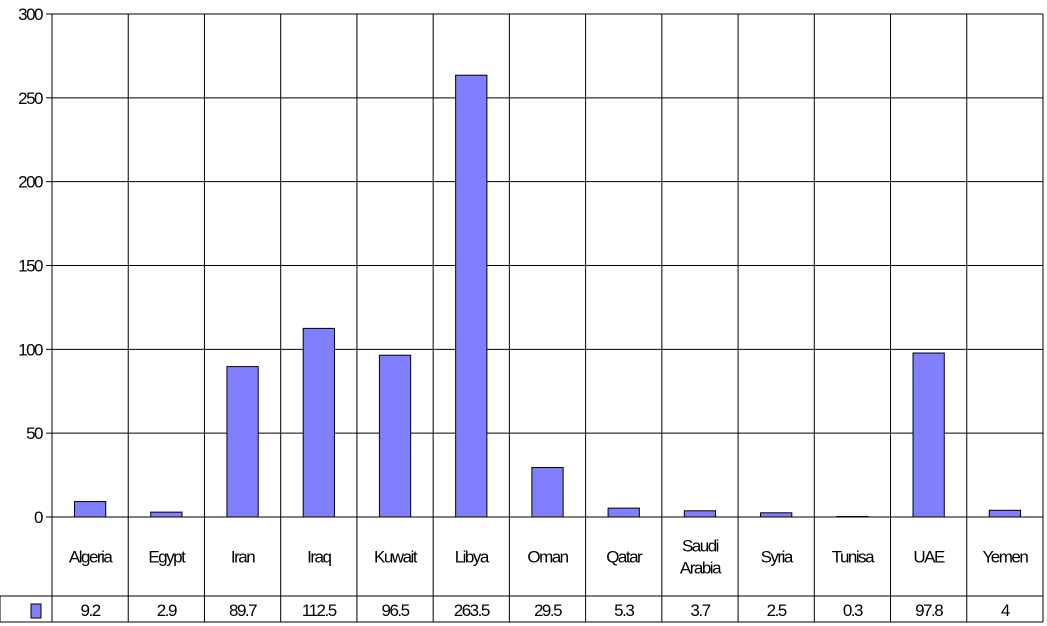 The height and width of the screenshot is (626, 1047). Describe the element at coordinates (91, 557) in the screenshot. I see `category-label: Algeria` at that location.